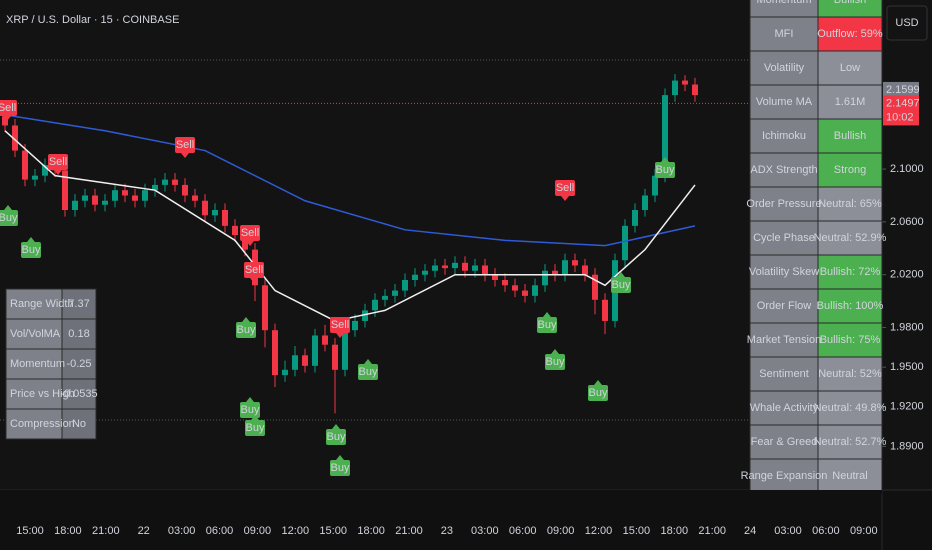  I want to click on table-value: Neutral, so click(849, 476).